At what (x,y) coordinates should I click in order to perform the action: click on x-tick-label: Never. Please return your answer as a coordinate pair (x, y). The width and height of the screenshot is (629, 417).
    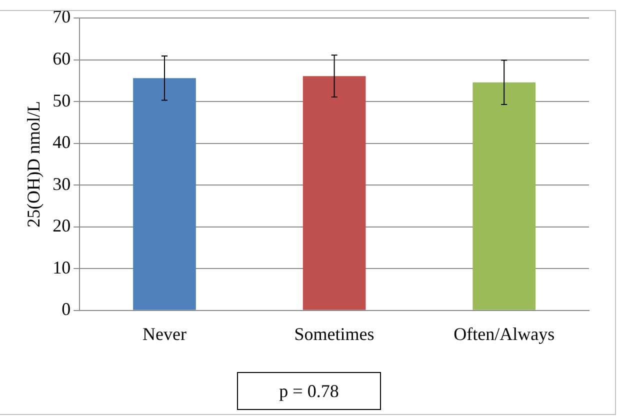
    Looking at the image, I should click on (164, 334).